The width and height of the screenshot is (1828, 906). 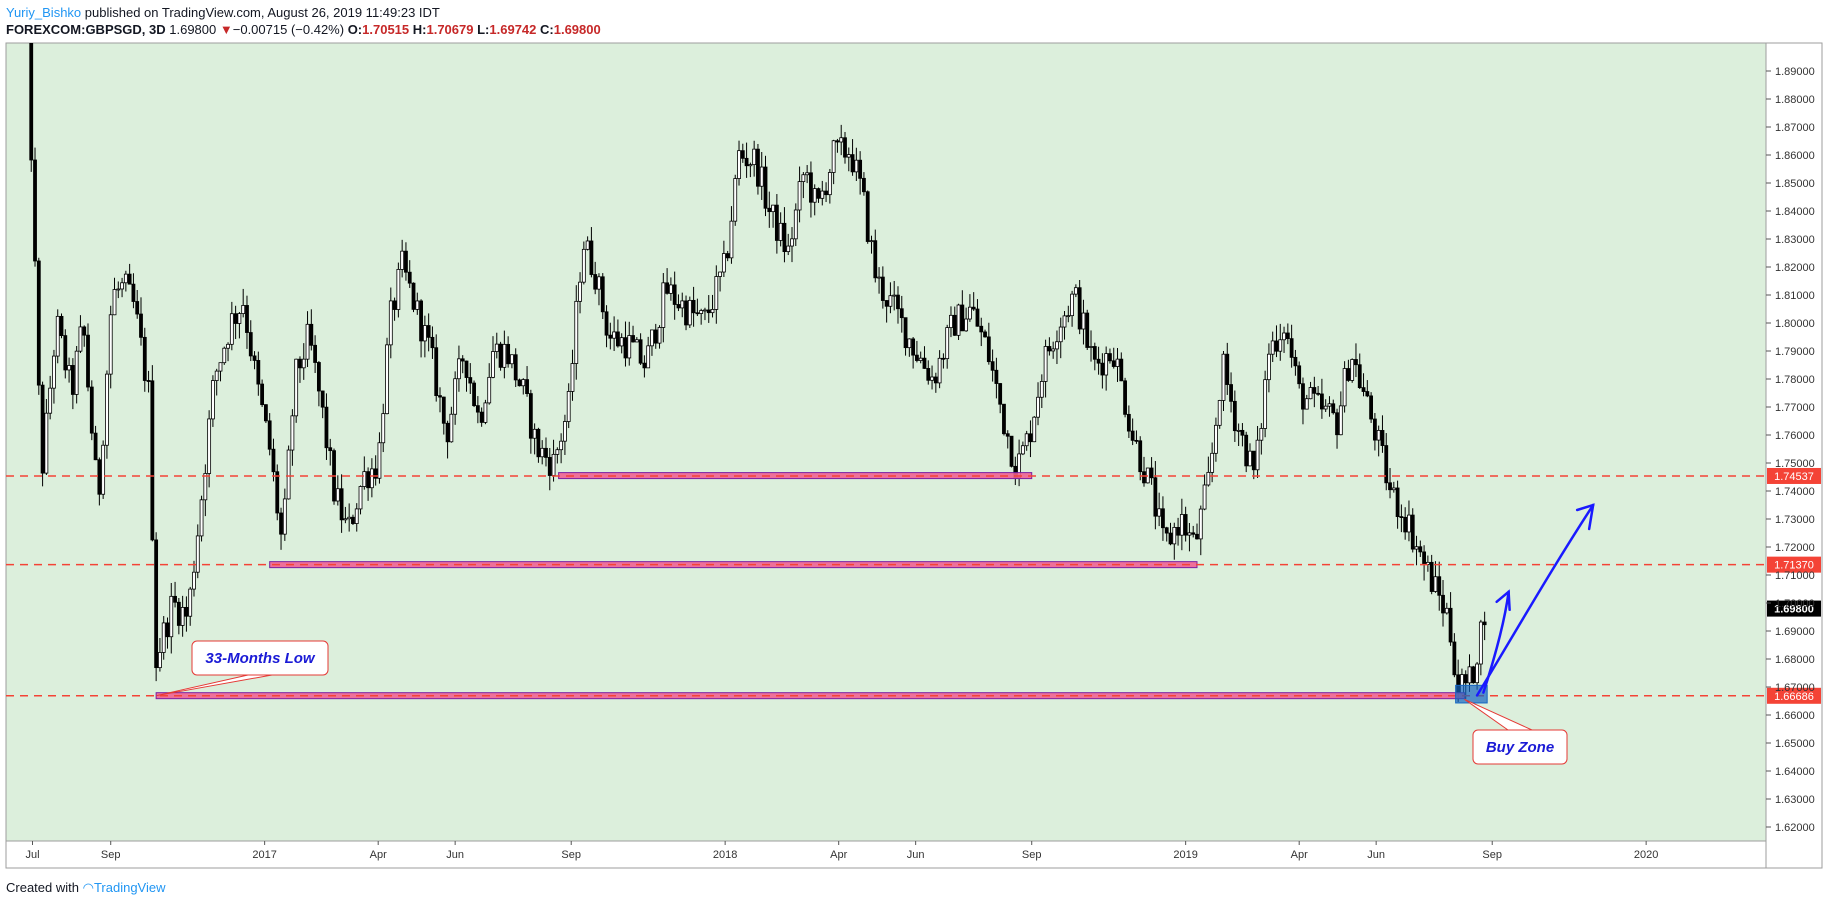 What do you see at coordinates (1794, 455) in the screenshot?
I see `price-axis` at bounding box center [1794, 455].